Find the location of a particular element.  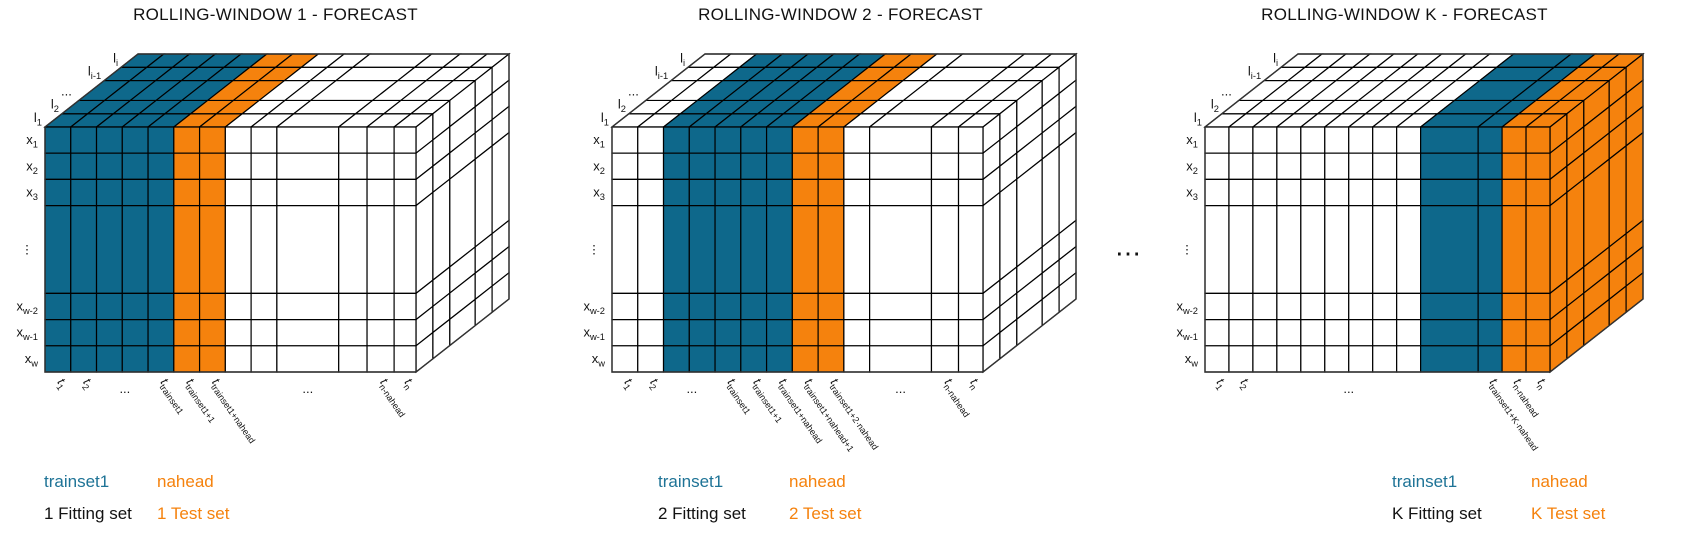

depth-label: li-1 is located at coordinates (661, 73).